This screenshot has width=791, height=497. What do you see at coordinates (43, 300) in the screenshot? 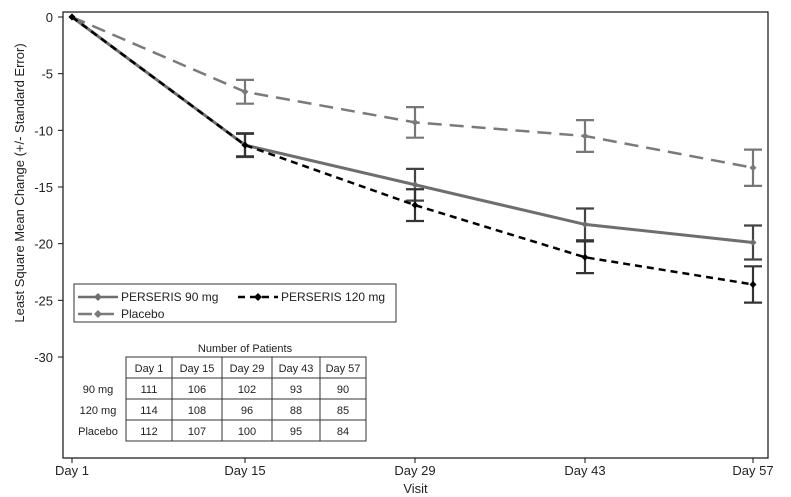
I see `y-tick-label: -25` at bounding box center [43, 300].